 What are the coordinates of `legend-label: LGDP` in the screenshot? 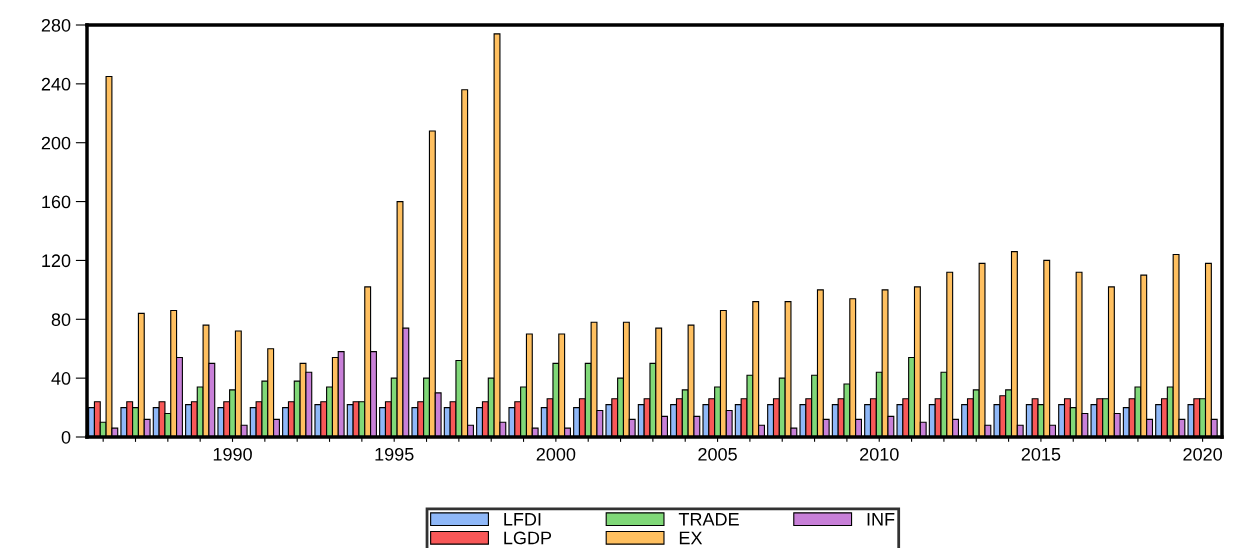 It's located at (528, 538).